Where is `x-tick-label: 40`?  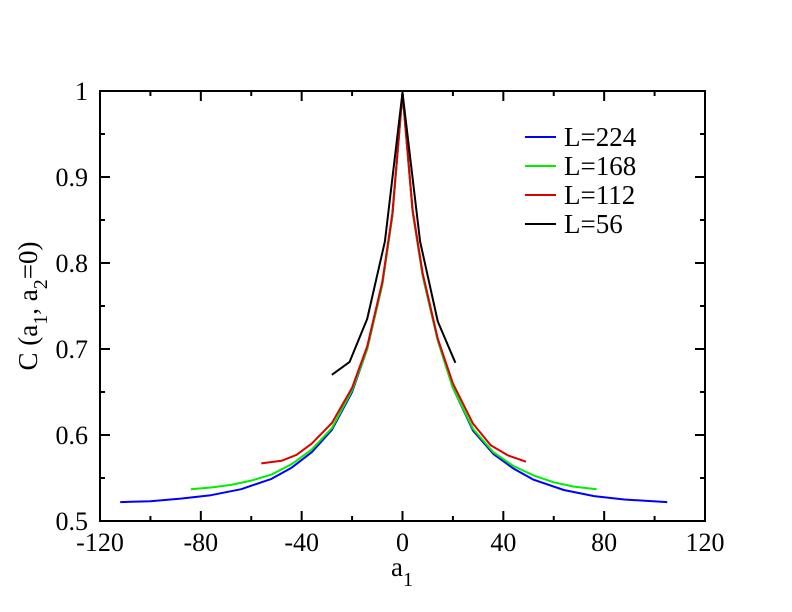 x-tick-label: 40 is located at coordinates (503, 542).